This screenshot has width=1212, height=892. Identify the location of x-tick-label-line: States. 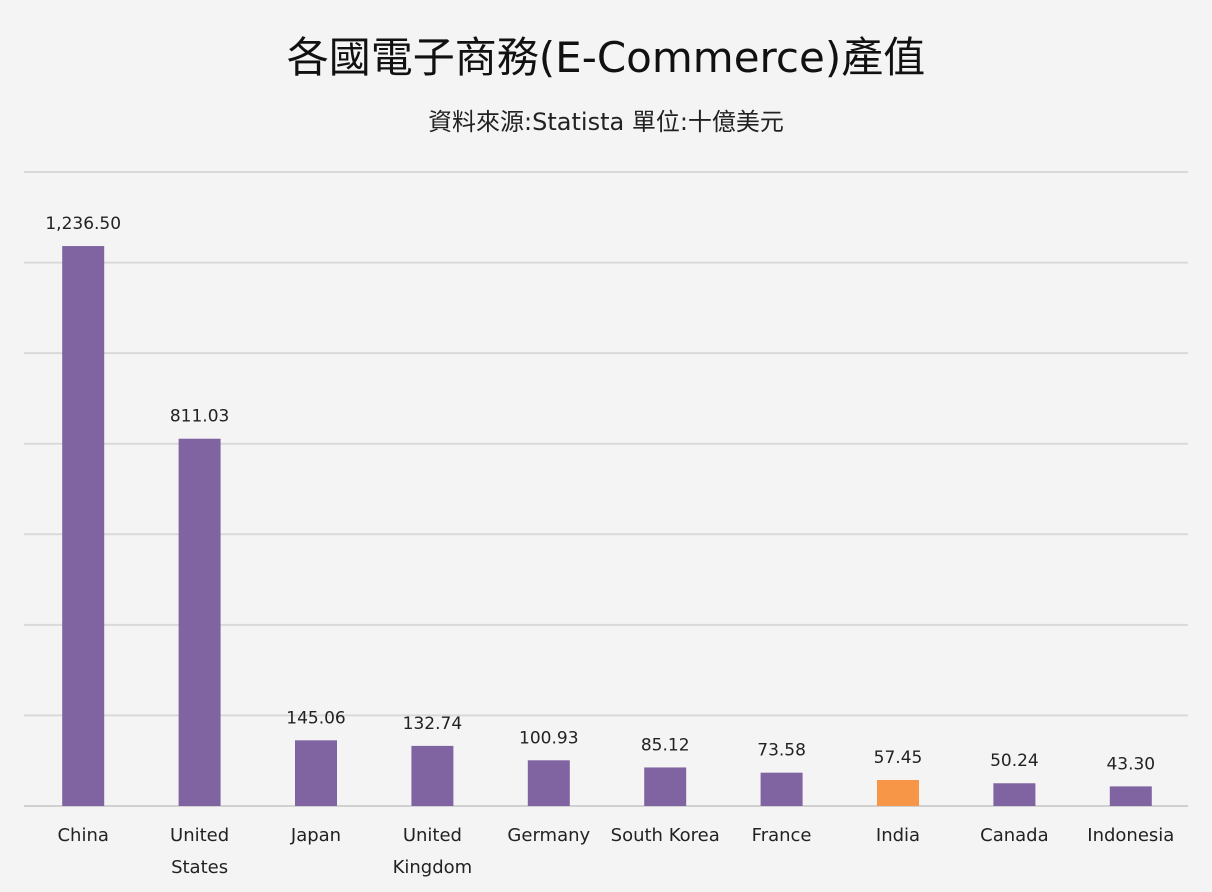
(199, 867).